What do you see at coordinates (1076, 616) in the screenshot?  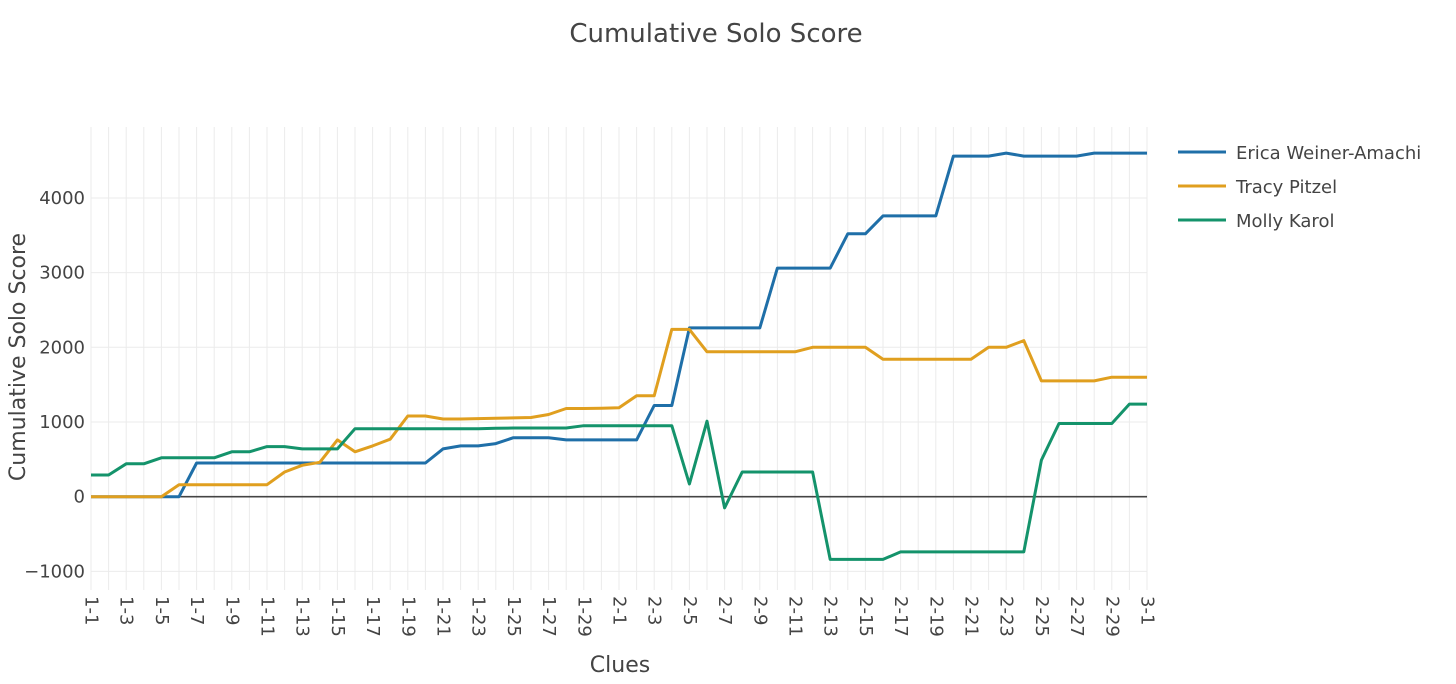 I see `x-tick-label: 2-27` at bounding box center [1076, 616].